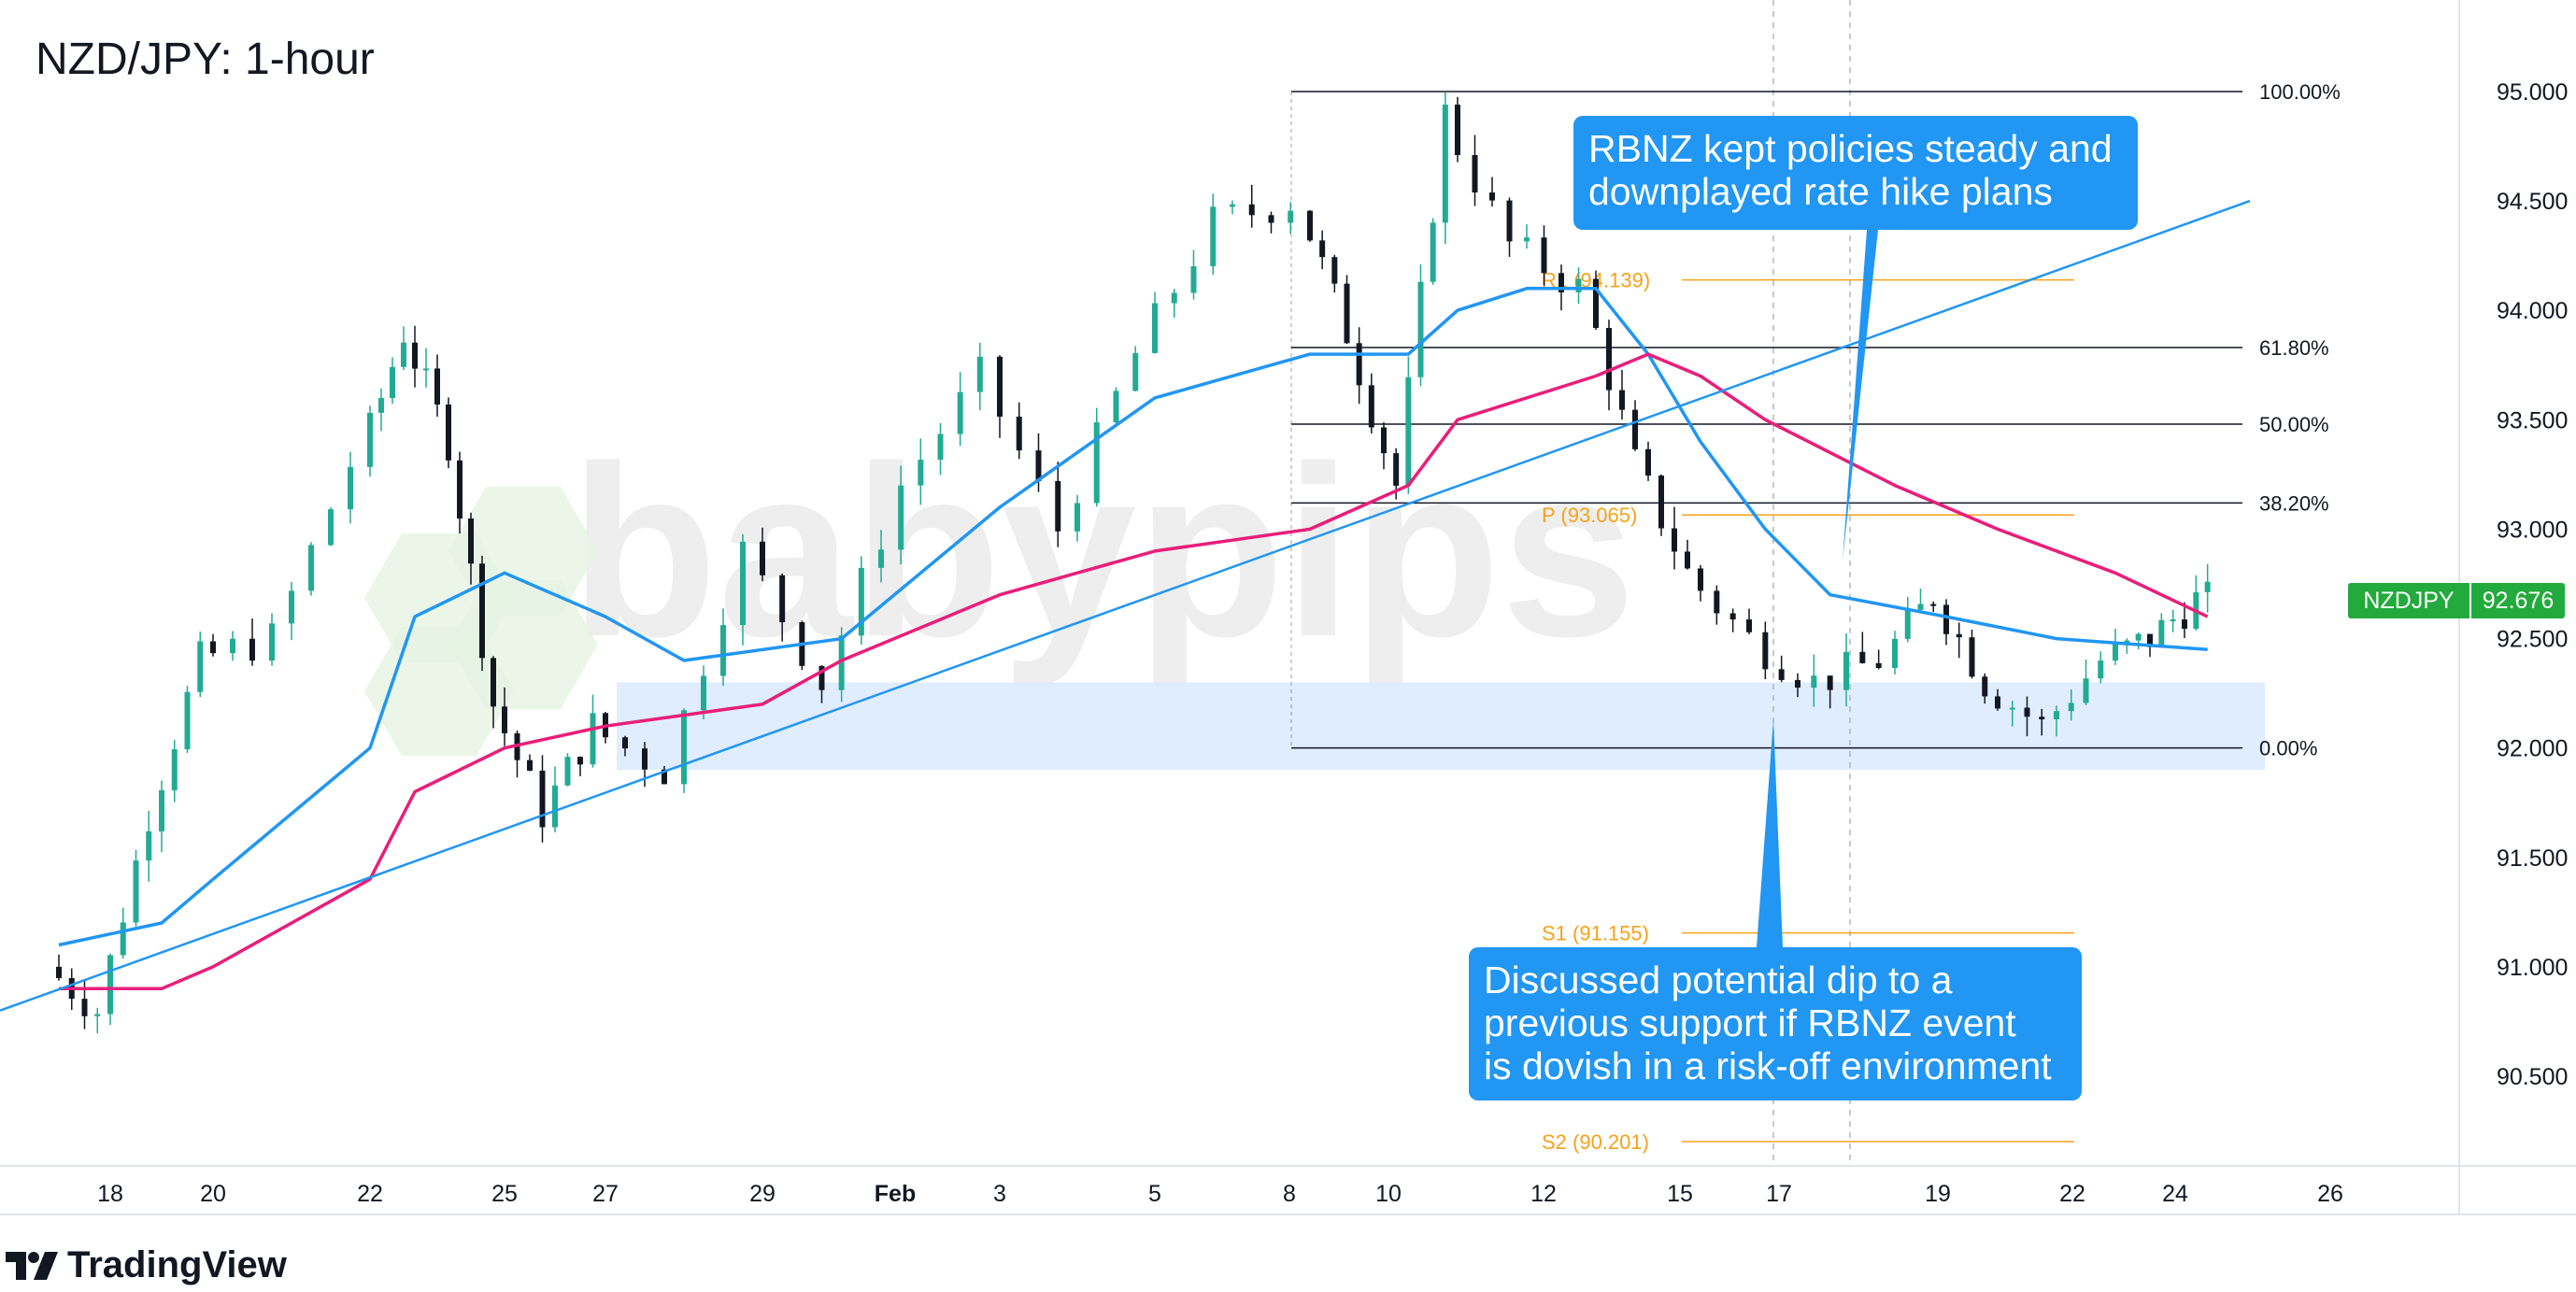 This screenshot has width=2576, height=1292. I want to click on tradingview-brand: TradingView, so click(177, 1264).